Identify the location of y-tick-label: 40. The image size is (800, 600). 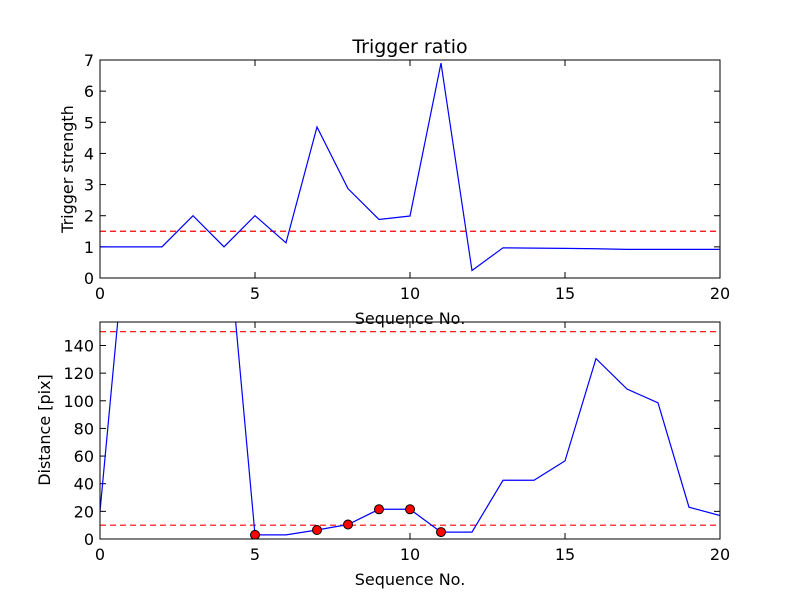
(84, 484).